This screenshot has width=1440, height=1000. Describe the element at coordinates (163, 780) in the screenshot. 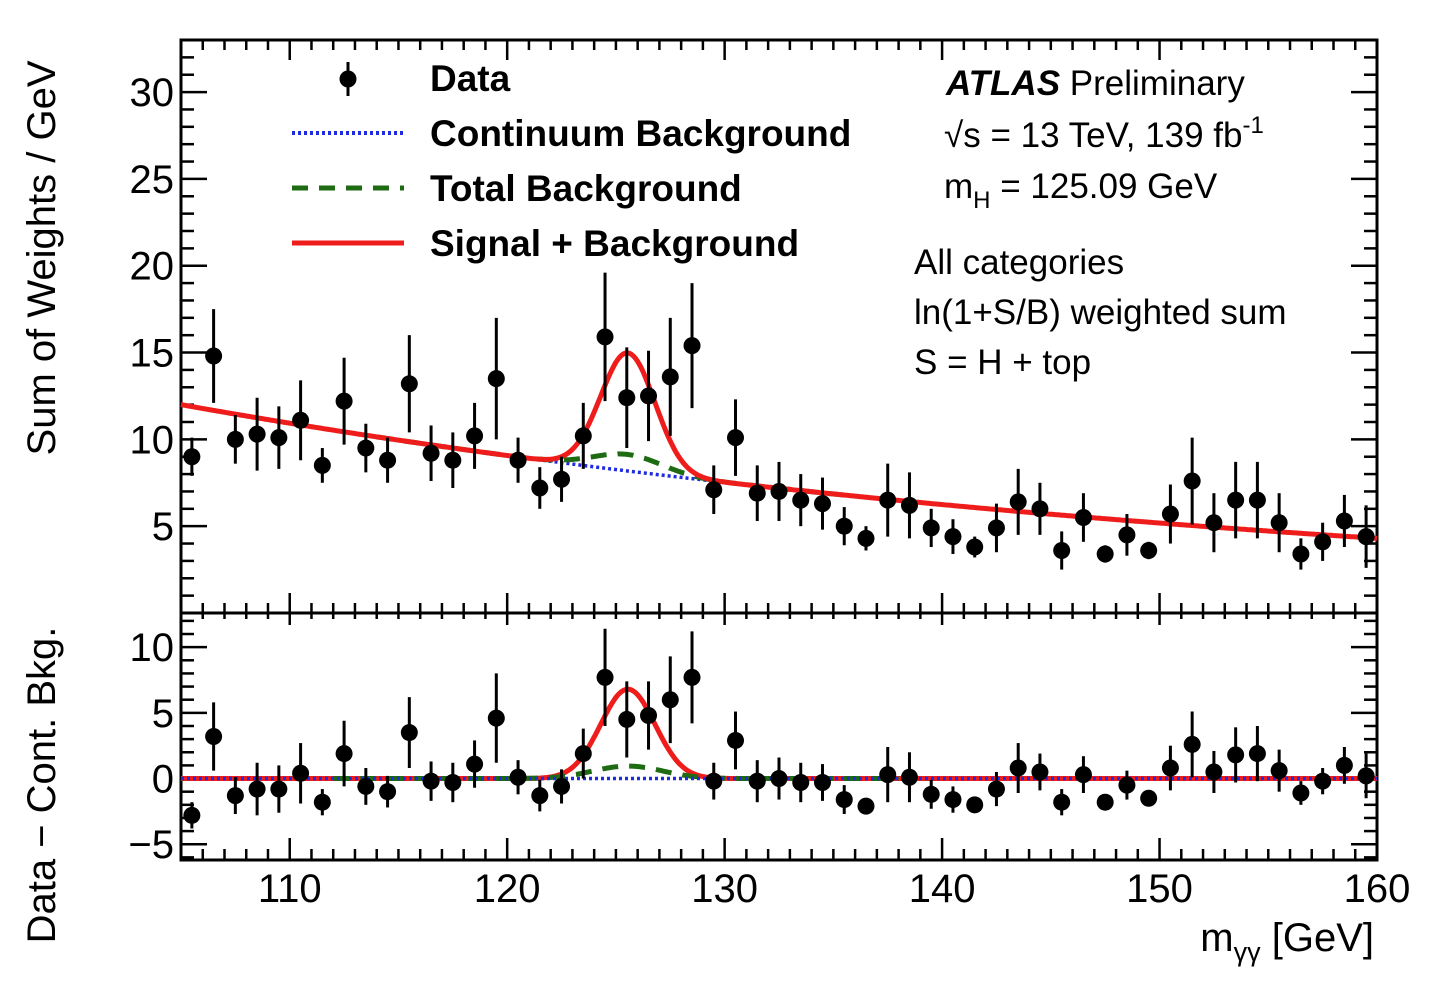

I see `ratio-y-tick-label: 0` at that location.